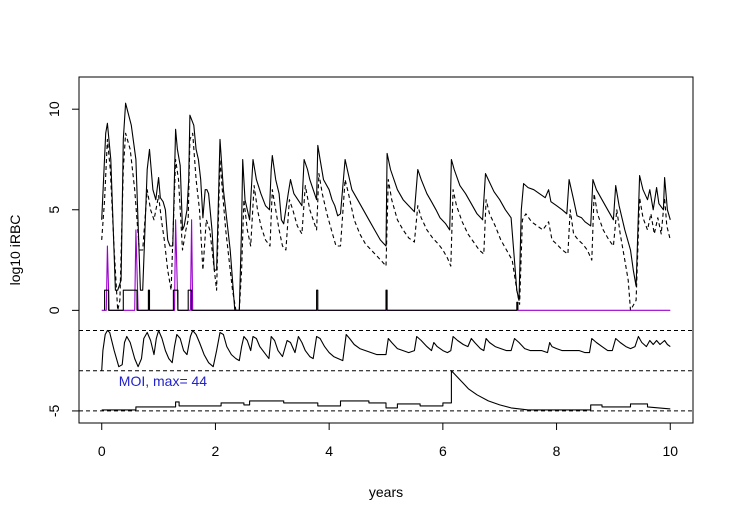 The image size is (735, 521). I want to click on series-solid-middle, so click(386, 350).